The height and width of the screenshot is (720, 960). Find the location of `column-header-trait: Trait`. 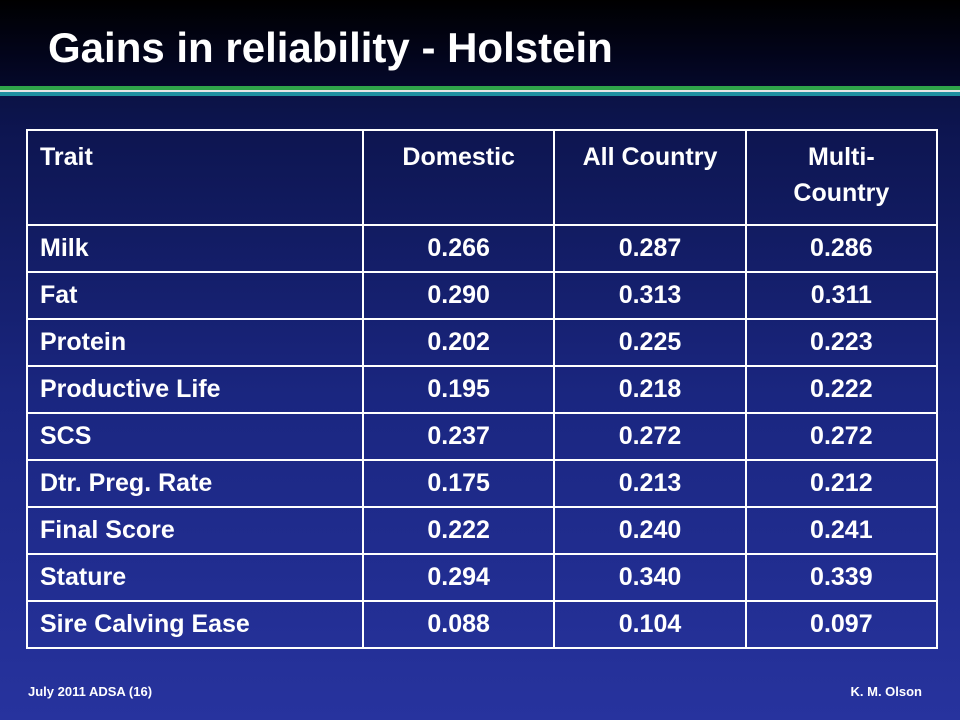

column-header-trait: Trait is located at coordinates (195, 177).